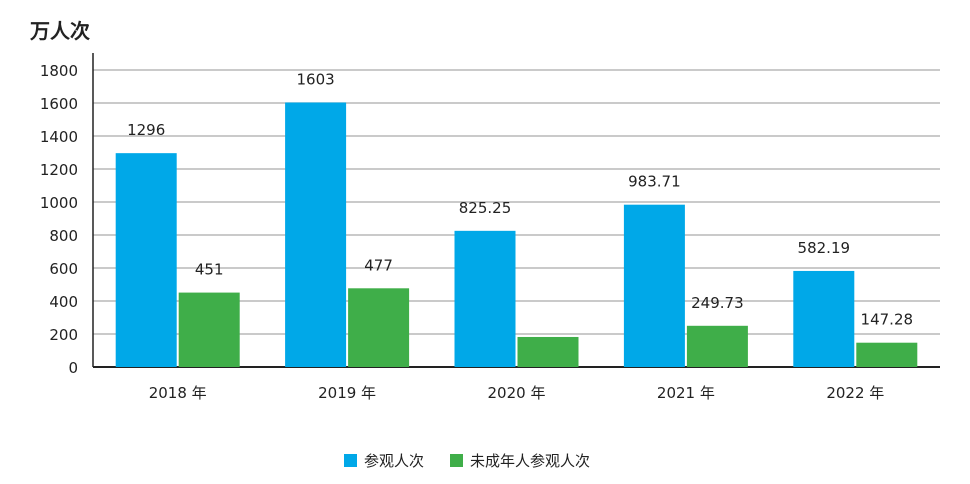 The height and width of the screenshot is (484, 970). I want to click on data-label: 249.73, so click(717, 303).